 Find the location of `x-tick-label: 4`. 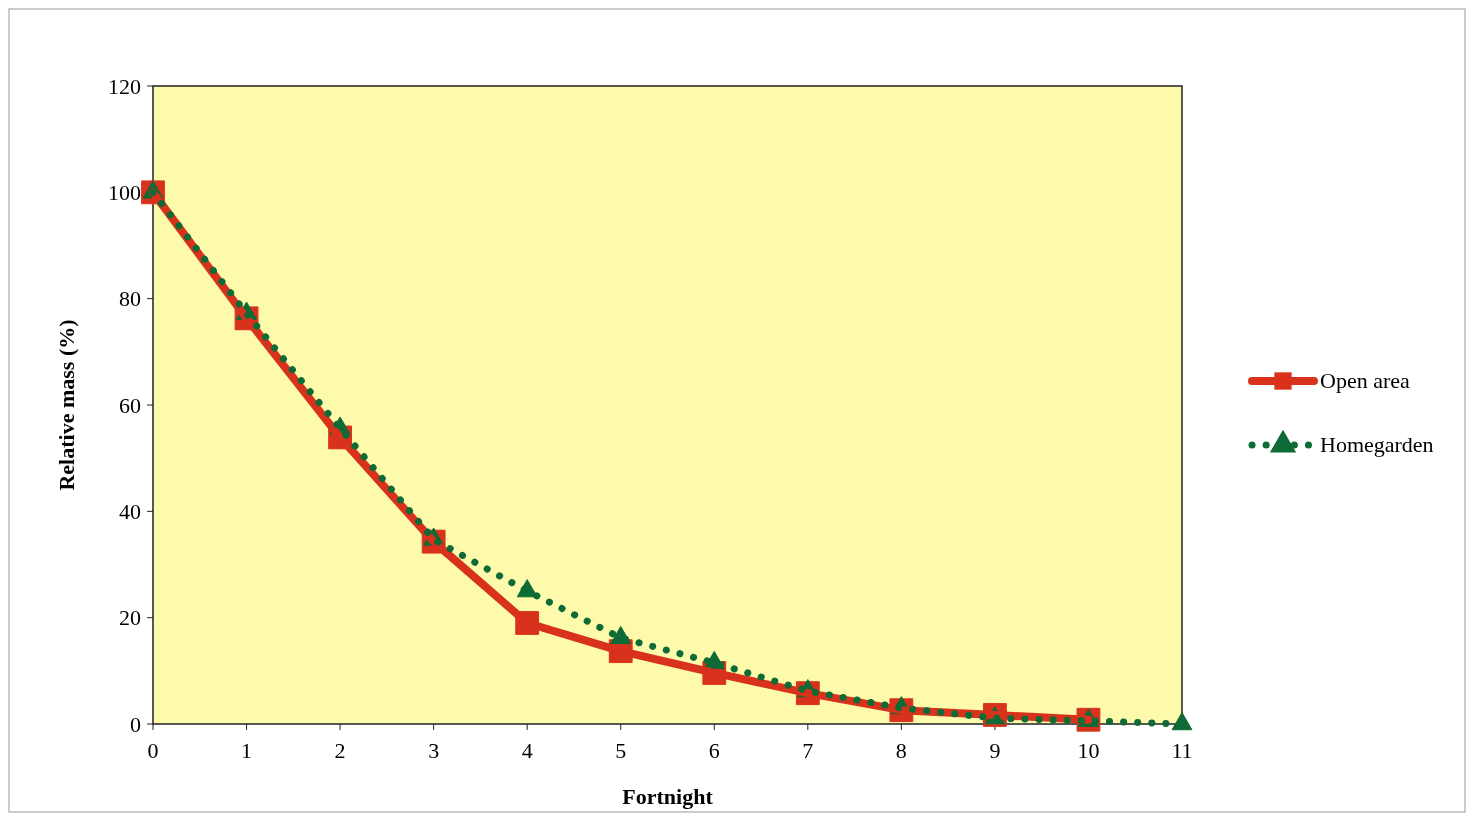

x-tick-label: 4 is located at coordinates (527, 750).